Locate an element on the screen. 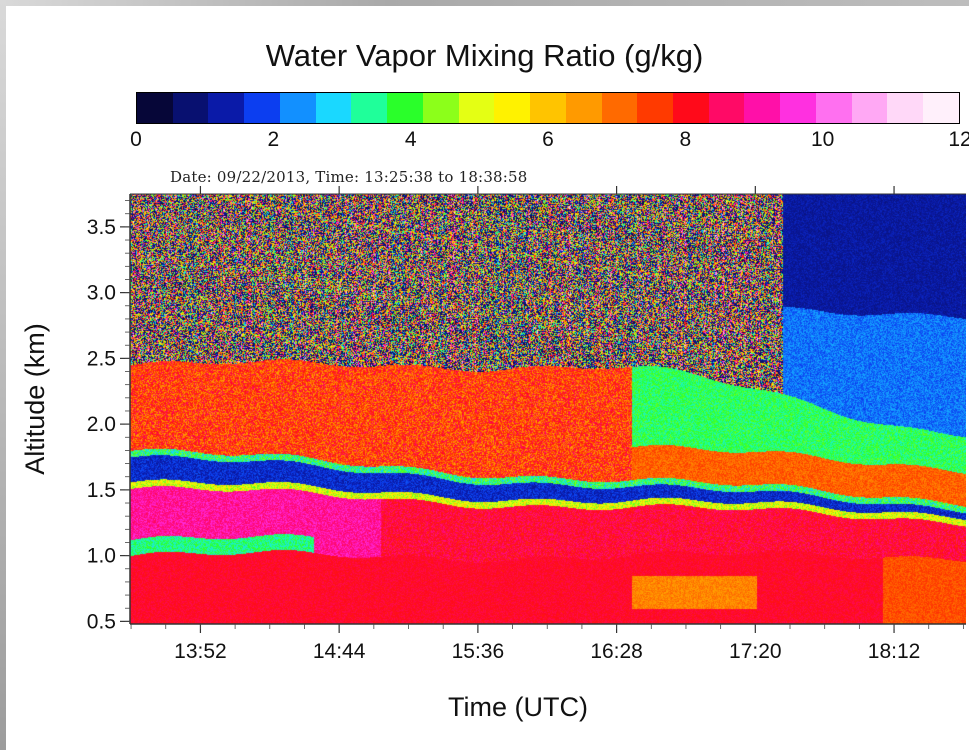 The height and width of the screenshot is (750, 969). colorbar-title: Water Vapor Mixing Ratio (g/kg) is located at coordinates (484, 55).